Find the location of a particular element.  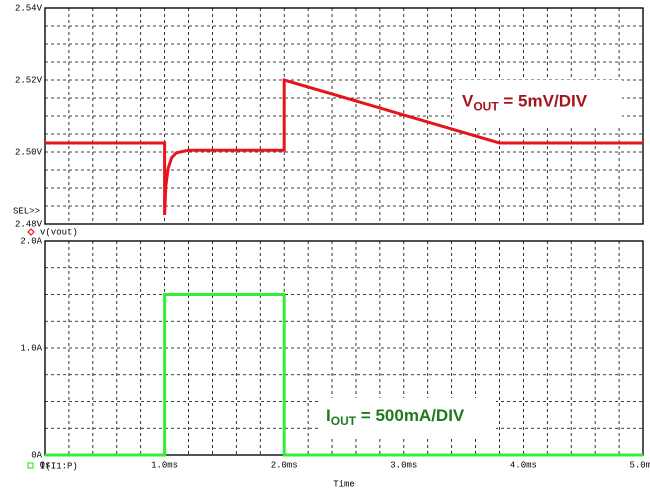

legend-label: v(vout) is located at coordinates (59, 232).